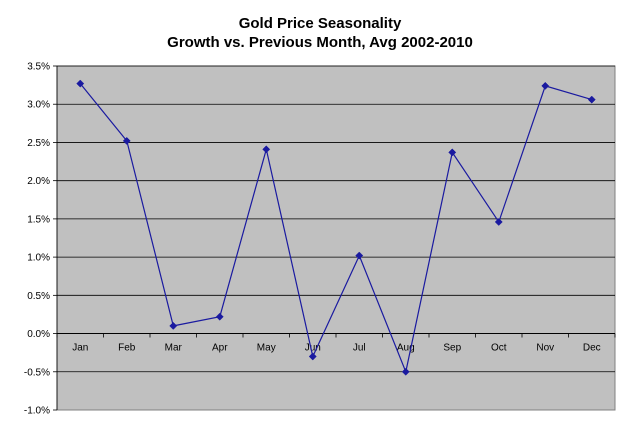 The height and width of the screenshot is (434, 640). I want to click on x-tick-label: May, so click(266, 348).